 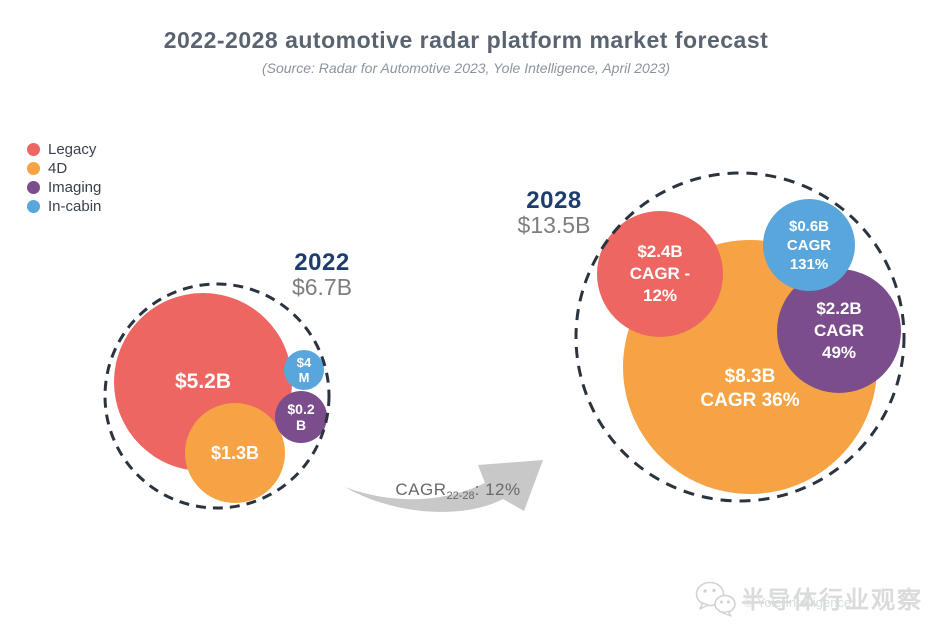 I want to click on legend-item-legacy: Legacy, so click(x=64, y=149).